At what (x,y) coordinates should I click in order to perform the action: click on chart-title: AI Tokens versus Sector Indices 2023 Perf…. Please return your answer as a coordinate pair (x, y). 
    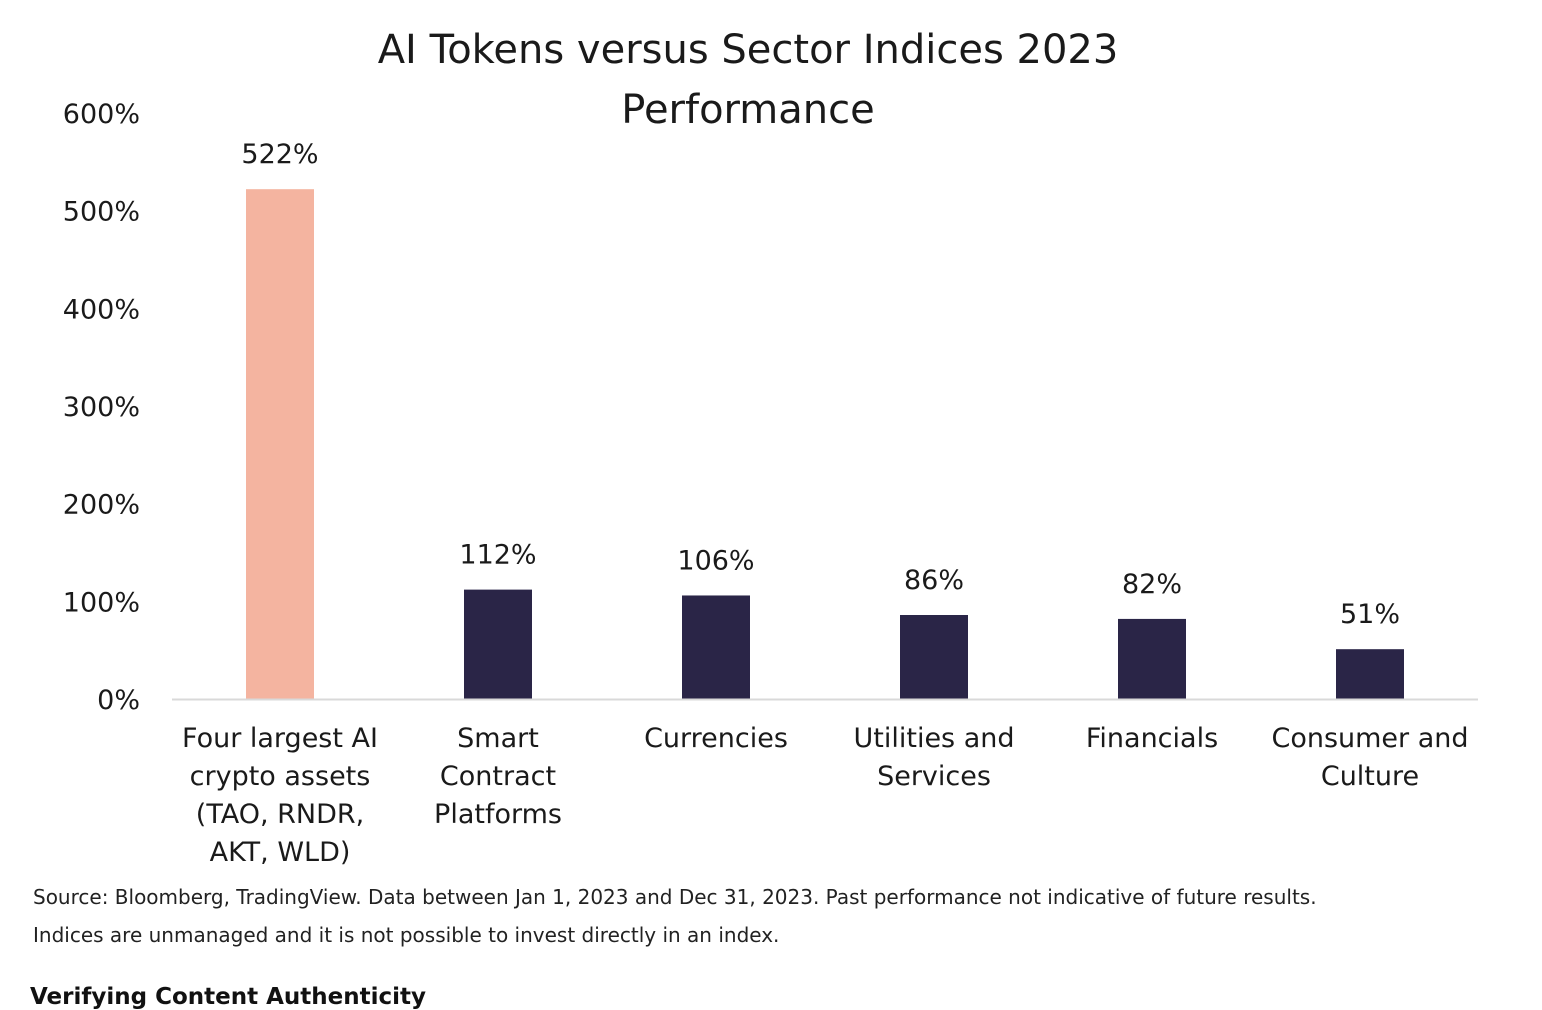
    Looking at the image, I should click on (748, 80).